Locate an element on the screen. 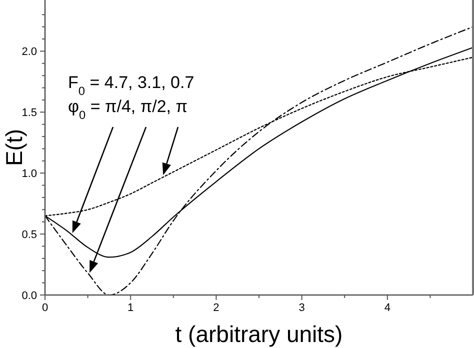 The image size is (474, 348). y-tick-label: 1.0 is located at coordinates (29, 174).